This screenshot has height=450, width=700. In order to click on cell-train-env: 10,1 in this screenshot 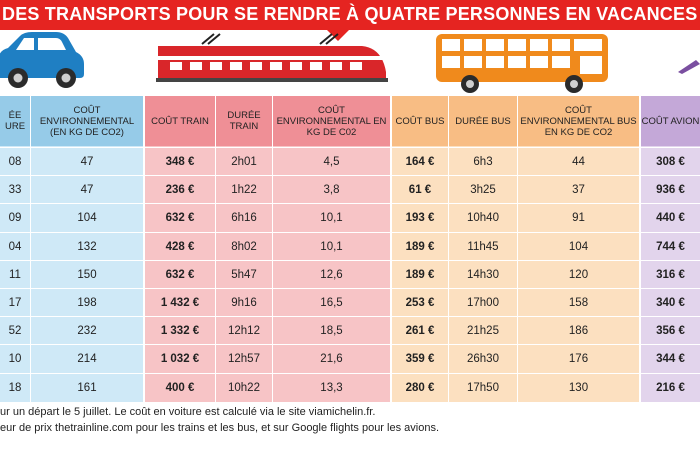, I will do `click(331, 246)`.